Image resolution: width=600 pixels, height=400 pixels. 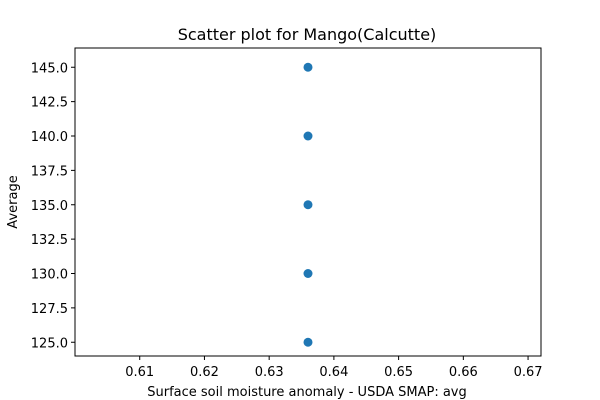 I want to click on y-tick-label: 125.0, so click(x=49, y=343).